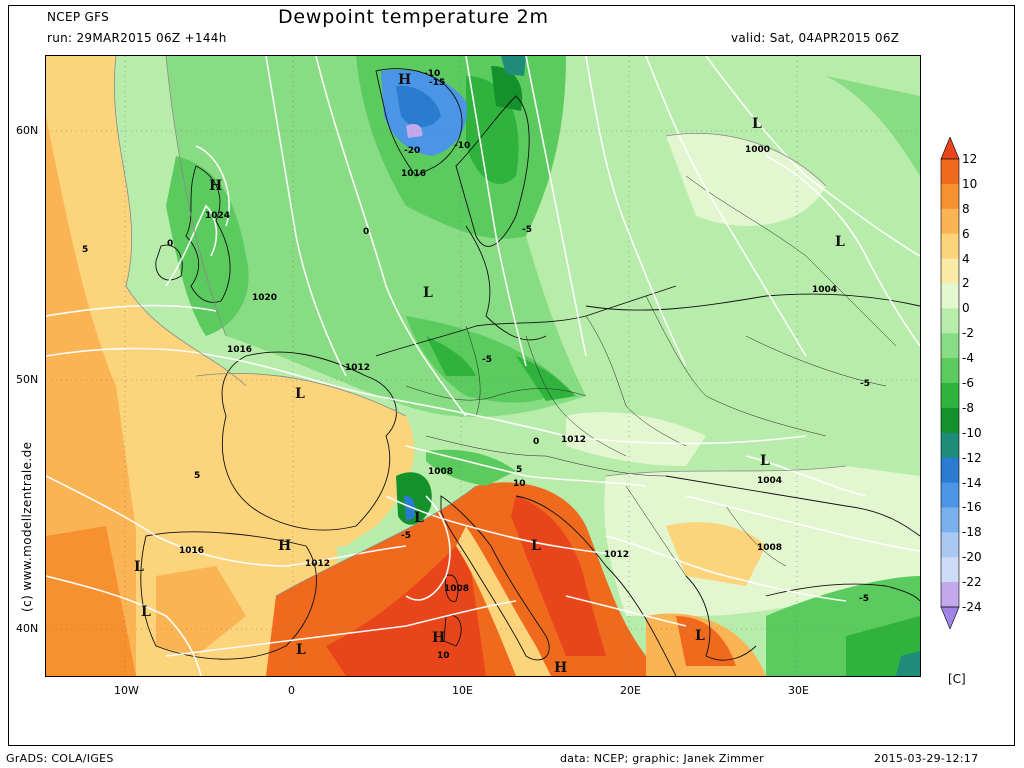 The height and width of the screenshot is (768, 1024). Describe the element at coordinates (972, 582) in the screenshot. I see `colorbar-tick-label: -22` at that location.